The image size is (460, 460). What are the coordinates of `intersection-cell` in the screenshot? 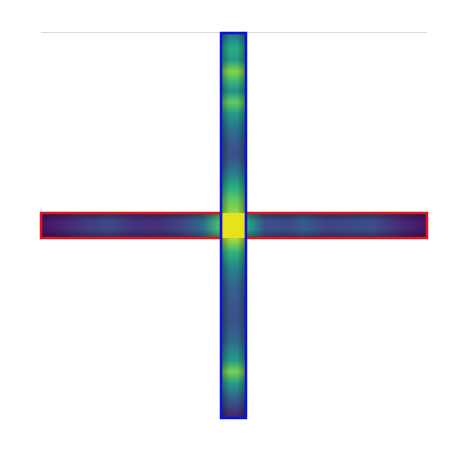 It's located at (233, 225).